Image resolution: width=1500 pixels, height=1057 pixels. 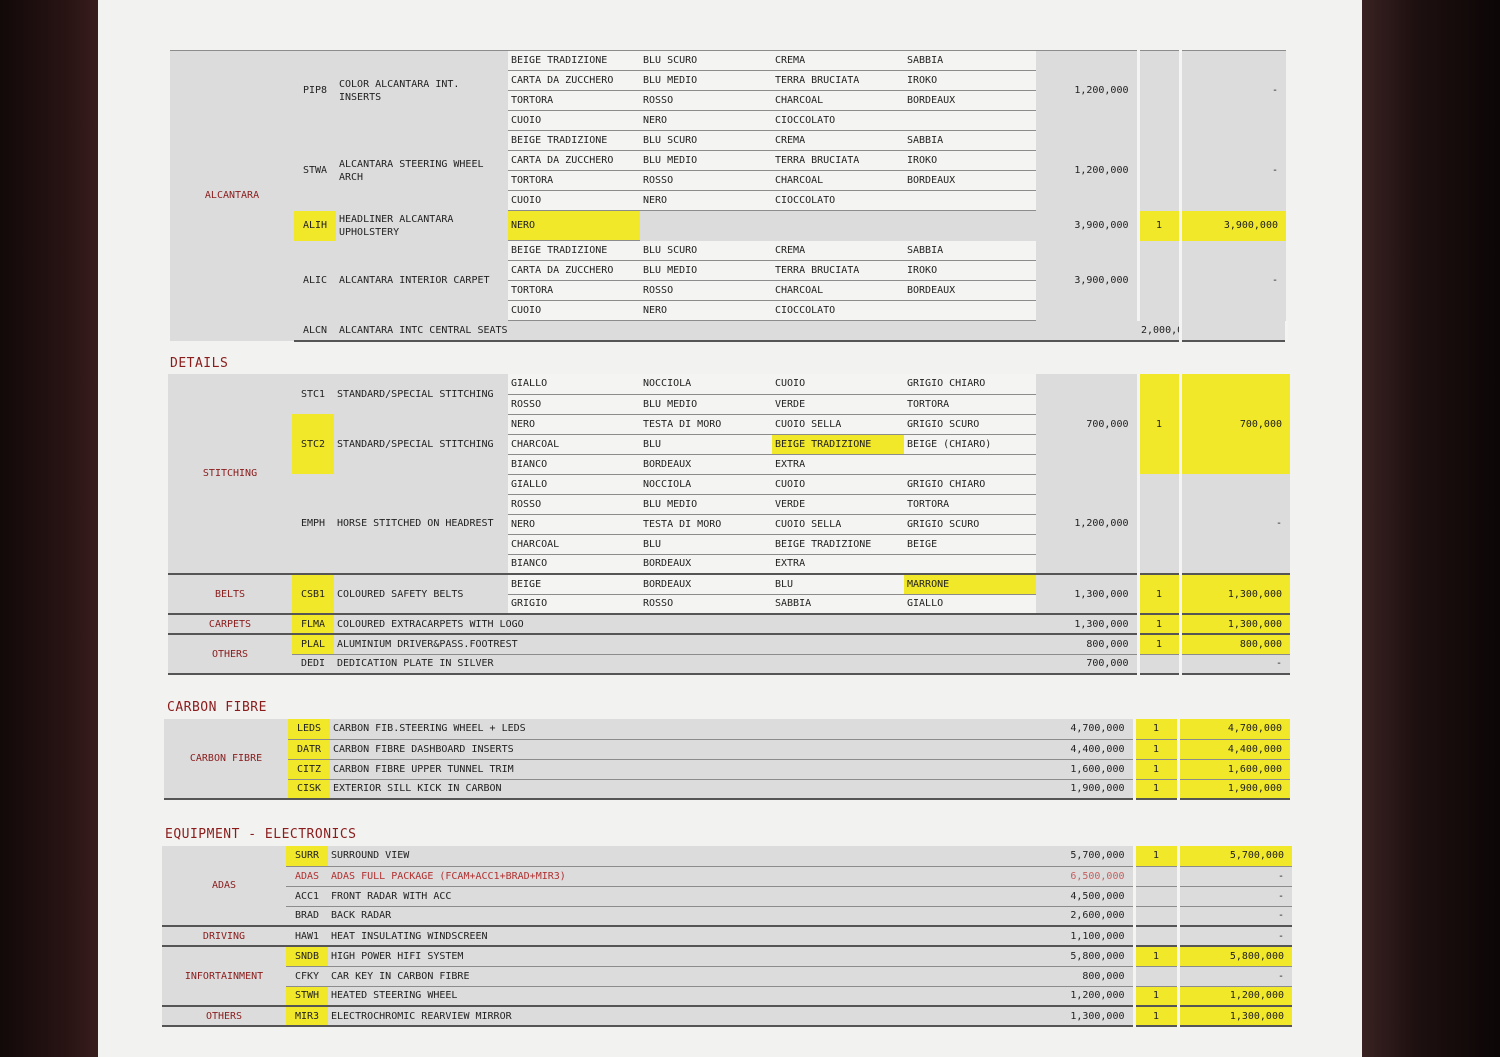 I want to click on option-code: ADAS, so click(x=307, y=876).